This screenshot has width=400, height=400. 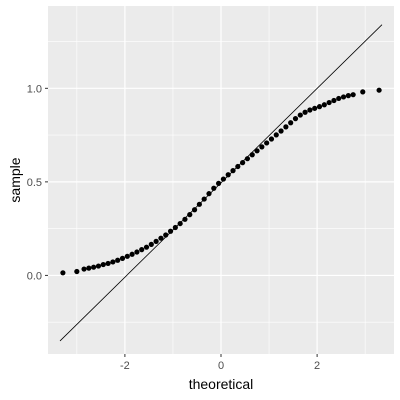 I want to click on x-tick-label: 0, so click(x=221, y=366).